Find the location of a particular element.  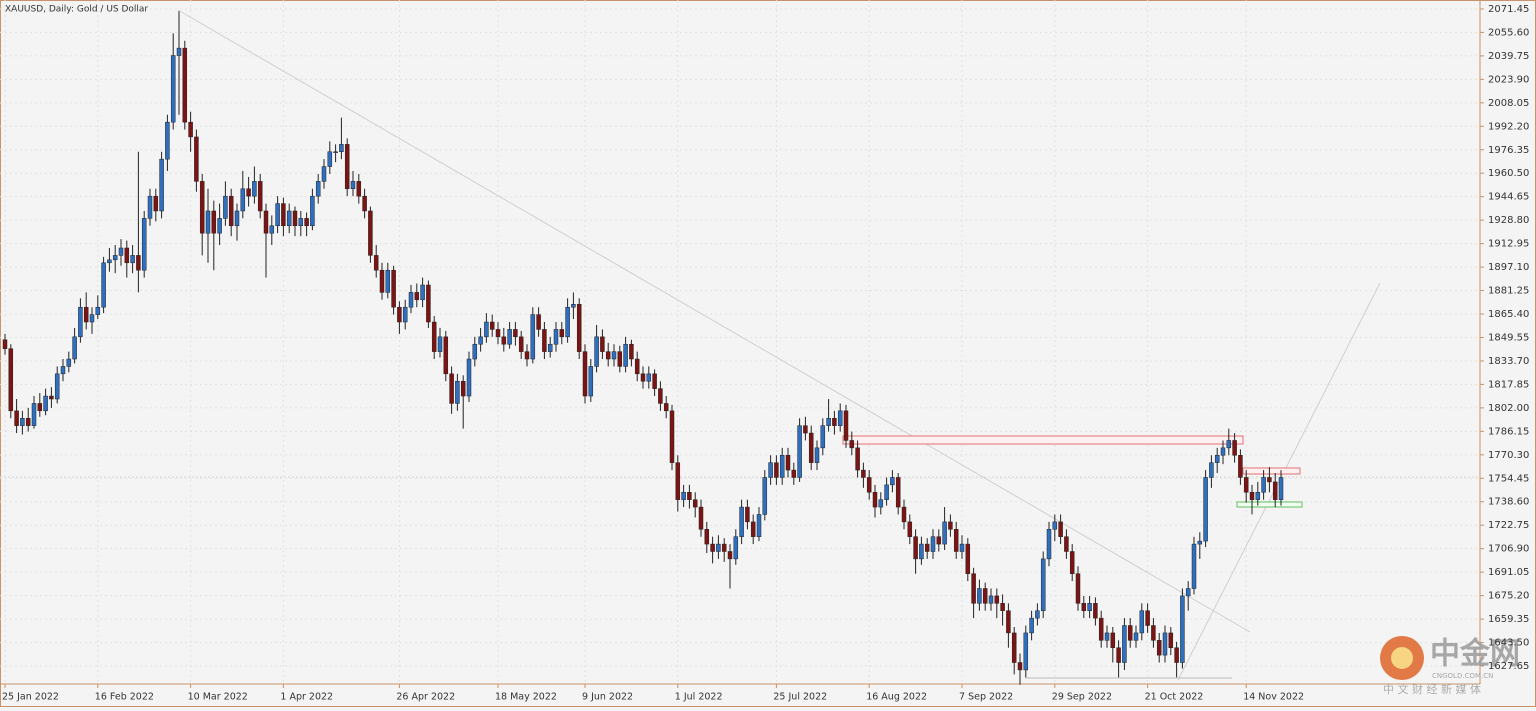

y-tick-label: 1659.35 is located at coordinates (1508, 619).